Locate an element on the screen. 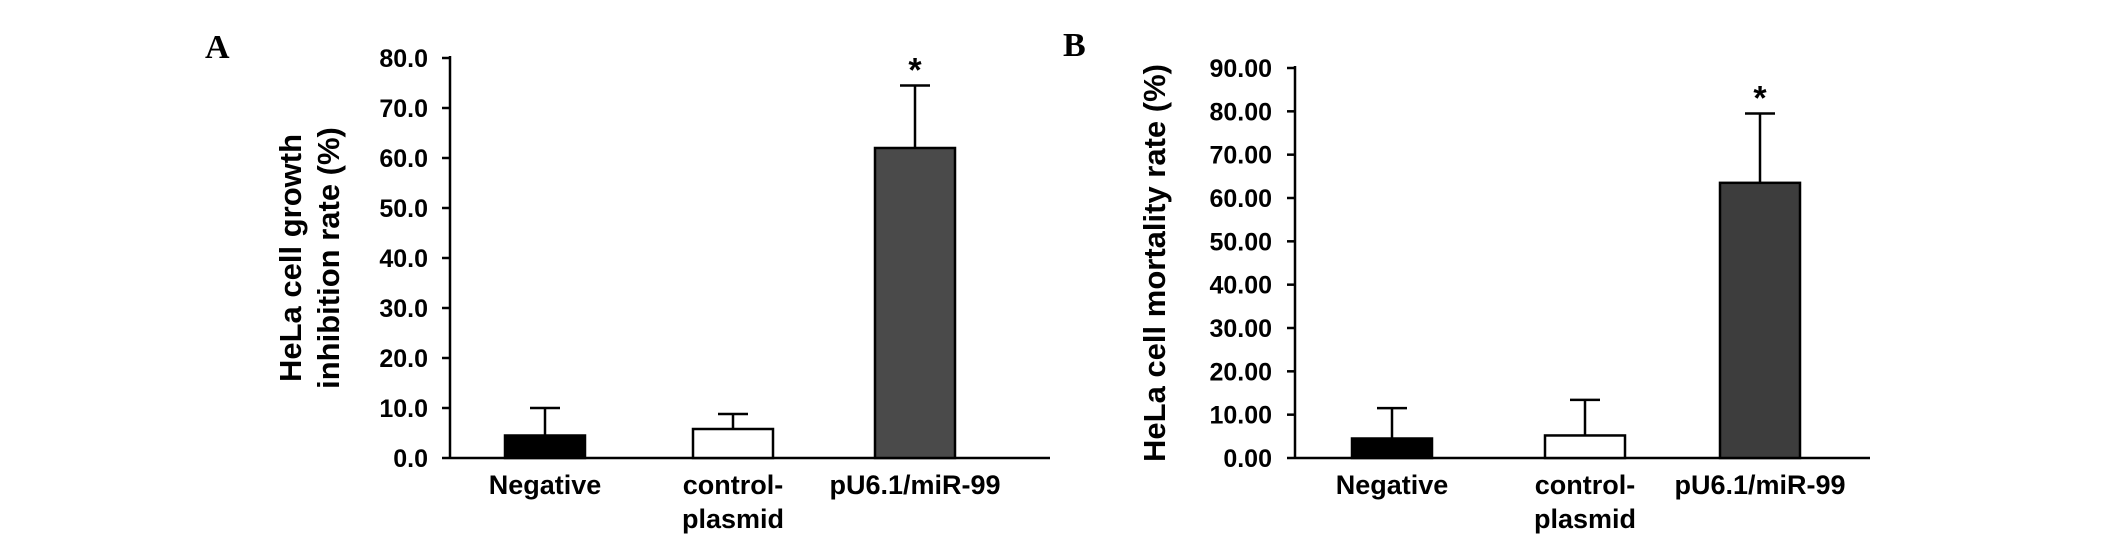 This screenshot has width=2126, height=540. y-tick-label: 80.00 is located at coordinates (1240, 112).